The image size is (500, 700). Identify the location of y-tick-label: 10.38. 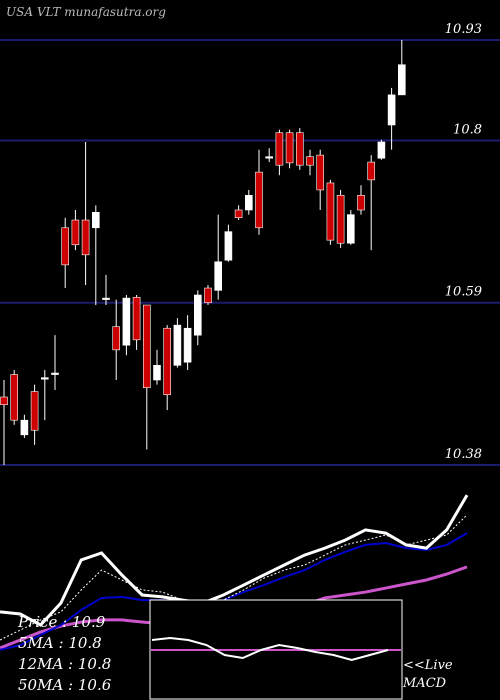
(463, 454).